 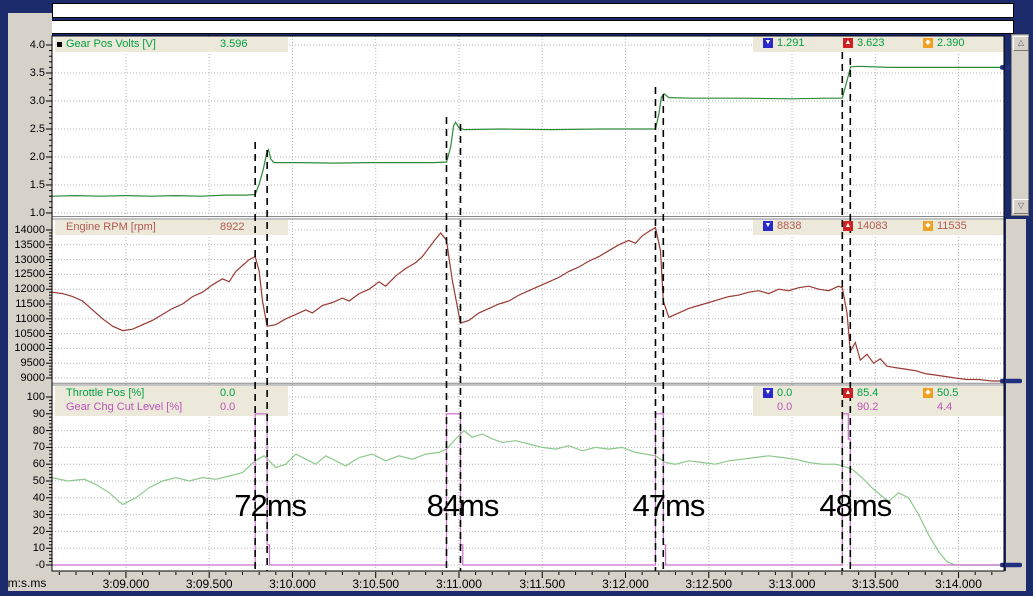 What do you see at coordinates (32, 377) in the screenshot?
I see `y-axis-label: 9000` at bounding box center [32, 377].